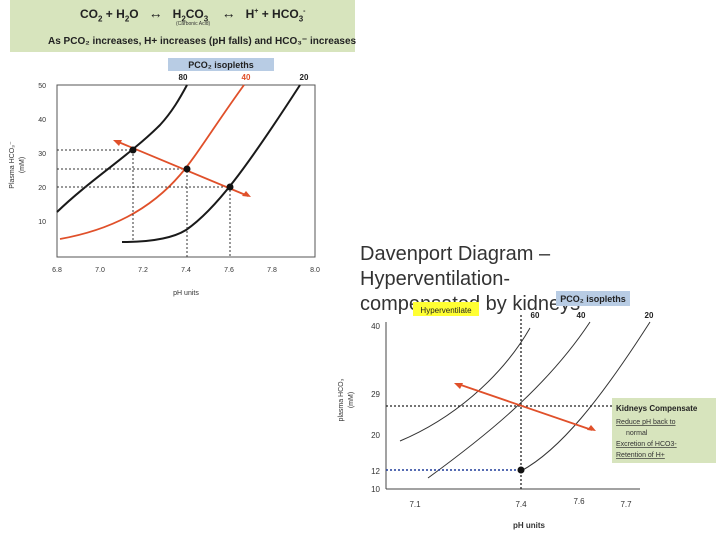 The height and width of the screenshot is (540, 720). I want to click on h2o-subscript: 2, so click(127, 19).